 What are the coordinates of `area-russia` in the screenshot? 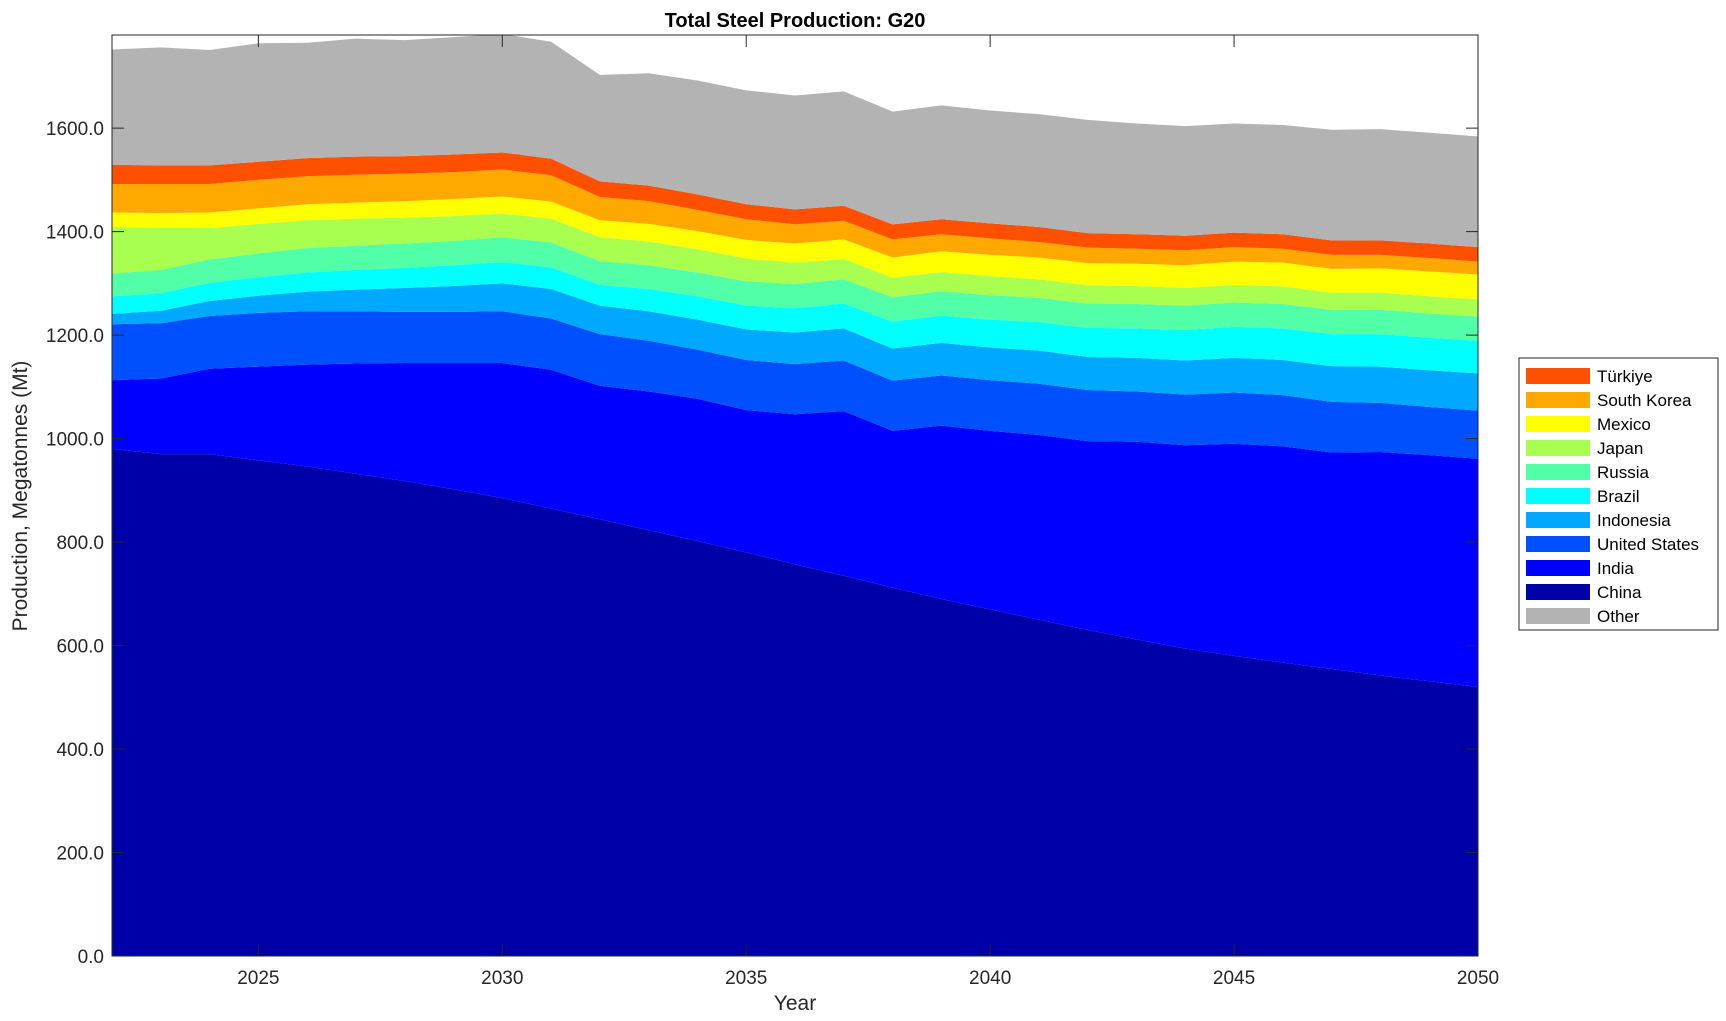 It's located at (795, 289).